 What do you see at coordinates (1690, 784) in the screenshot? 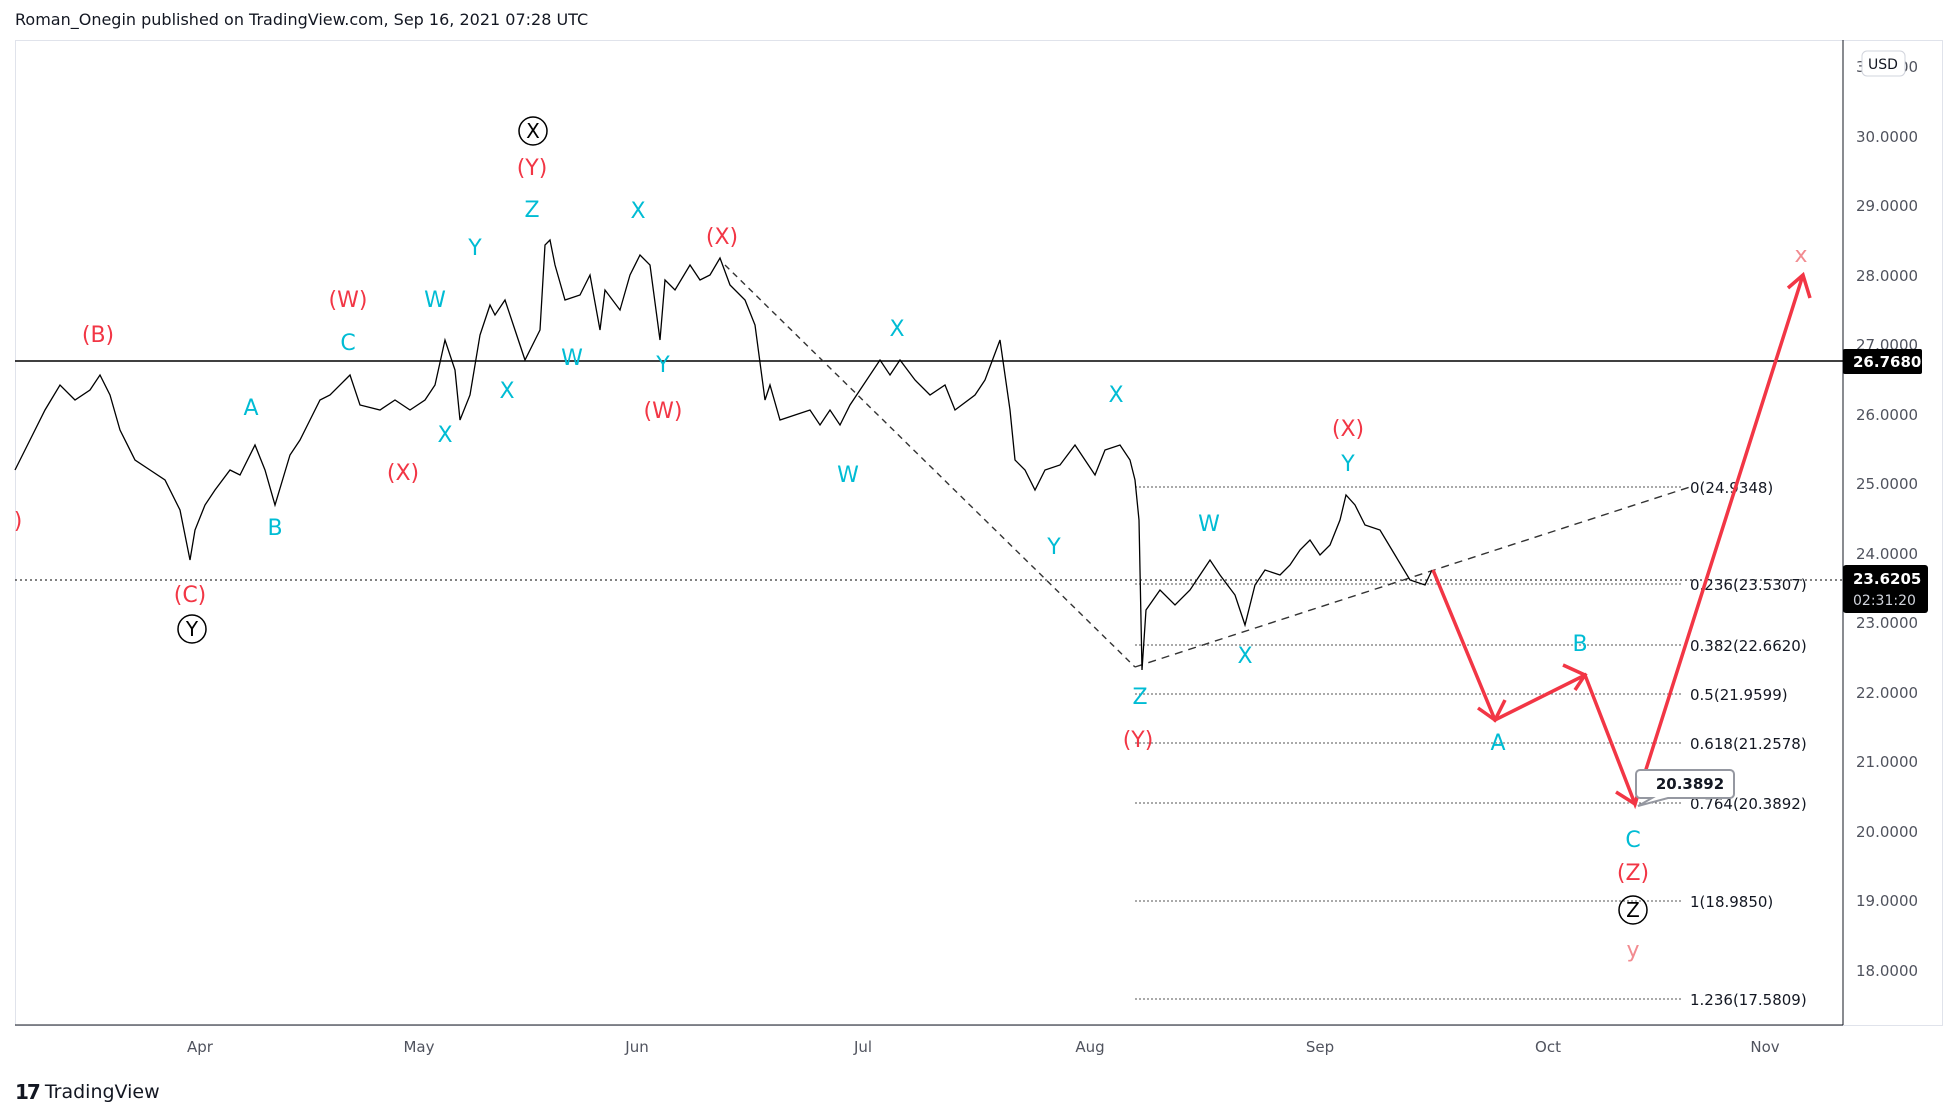
I see `svg-text: 20.3892` at bounding box center [1690, 784].